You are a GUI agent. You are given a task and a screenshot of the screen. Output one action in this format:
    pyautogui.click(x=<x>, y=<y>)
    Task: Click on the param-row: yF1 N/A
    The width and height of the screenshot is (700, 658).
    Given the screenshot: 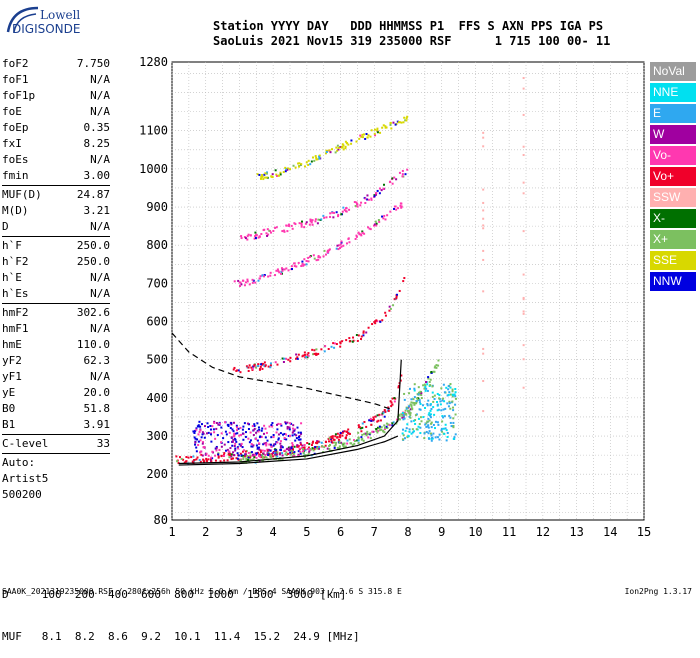 What is the action you would take?
    pyautogui.click(x=56, y=377)
    